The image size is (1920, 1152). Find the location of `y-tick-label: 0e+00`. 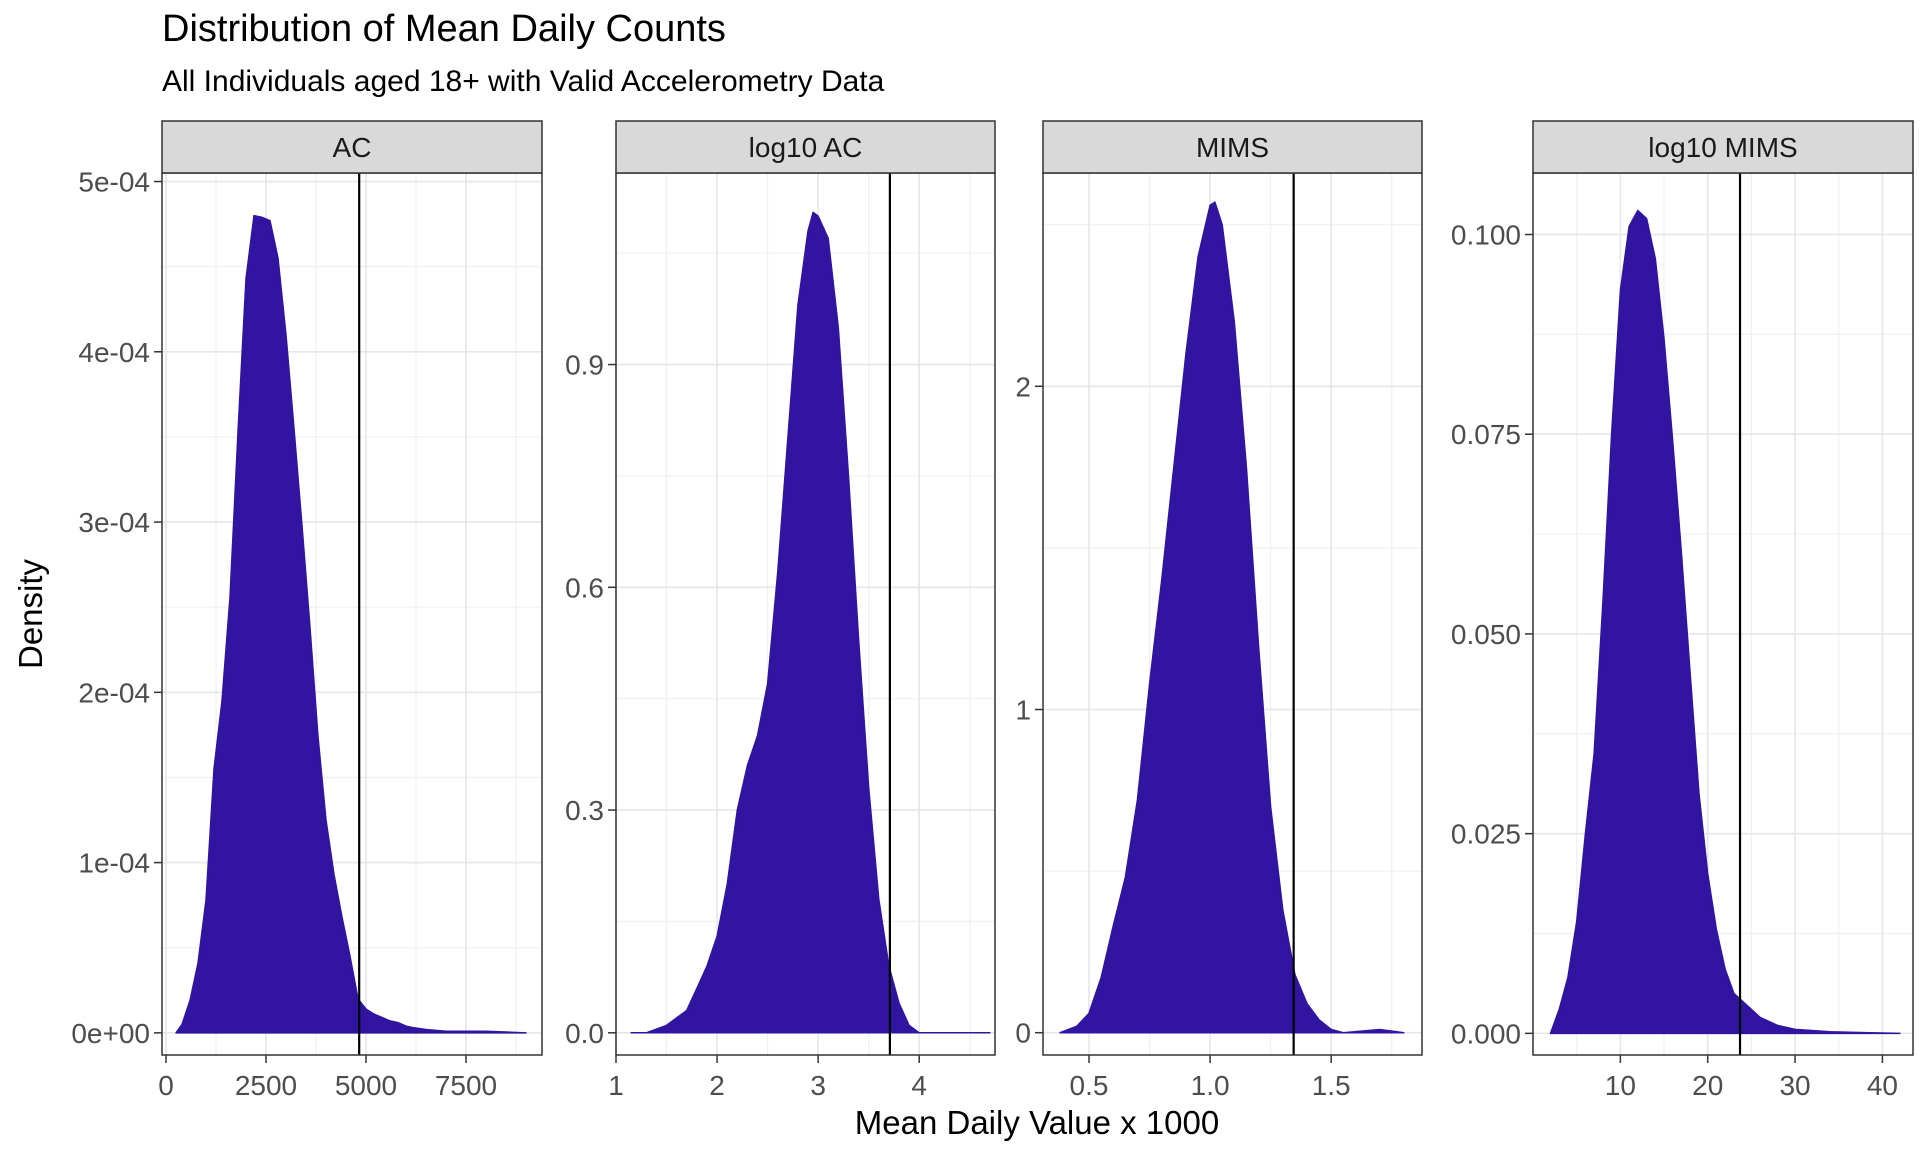

y-tick-label: 0e+00 is located at coordinates (110, 1033).